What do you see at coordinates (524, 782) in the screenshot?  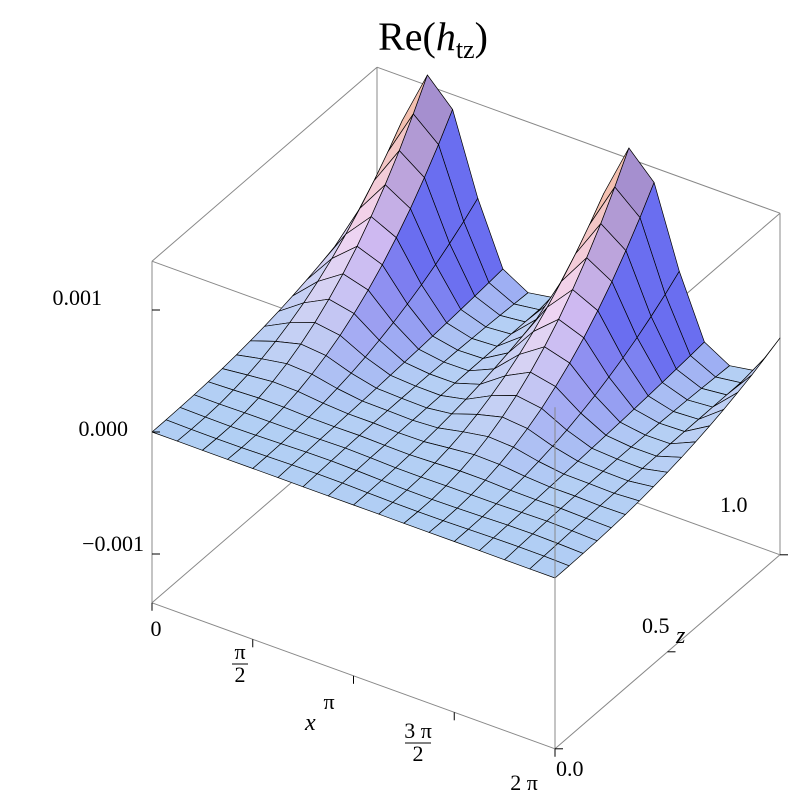 I see `x-tick-label-two-pi: 2 π` at bounding box center [524, 782].